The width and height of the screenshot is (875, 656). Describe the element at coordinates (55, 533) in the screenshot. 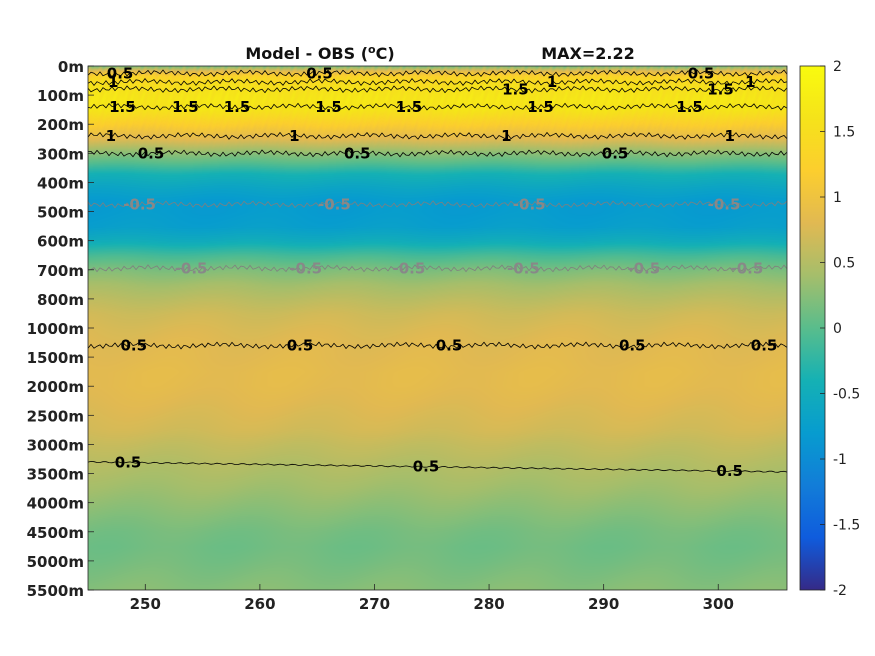

I see `y-tick-label: 4500m` at that location.